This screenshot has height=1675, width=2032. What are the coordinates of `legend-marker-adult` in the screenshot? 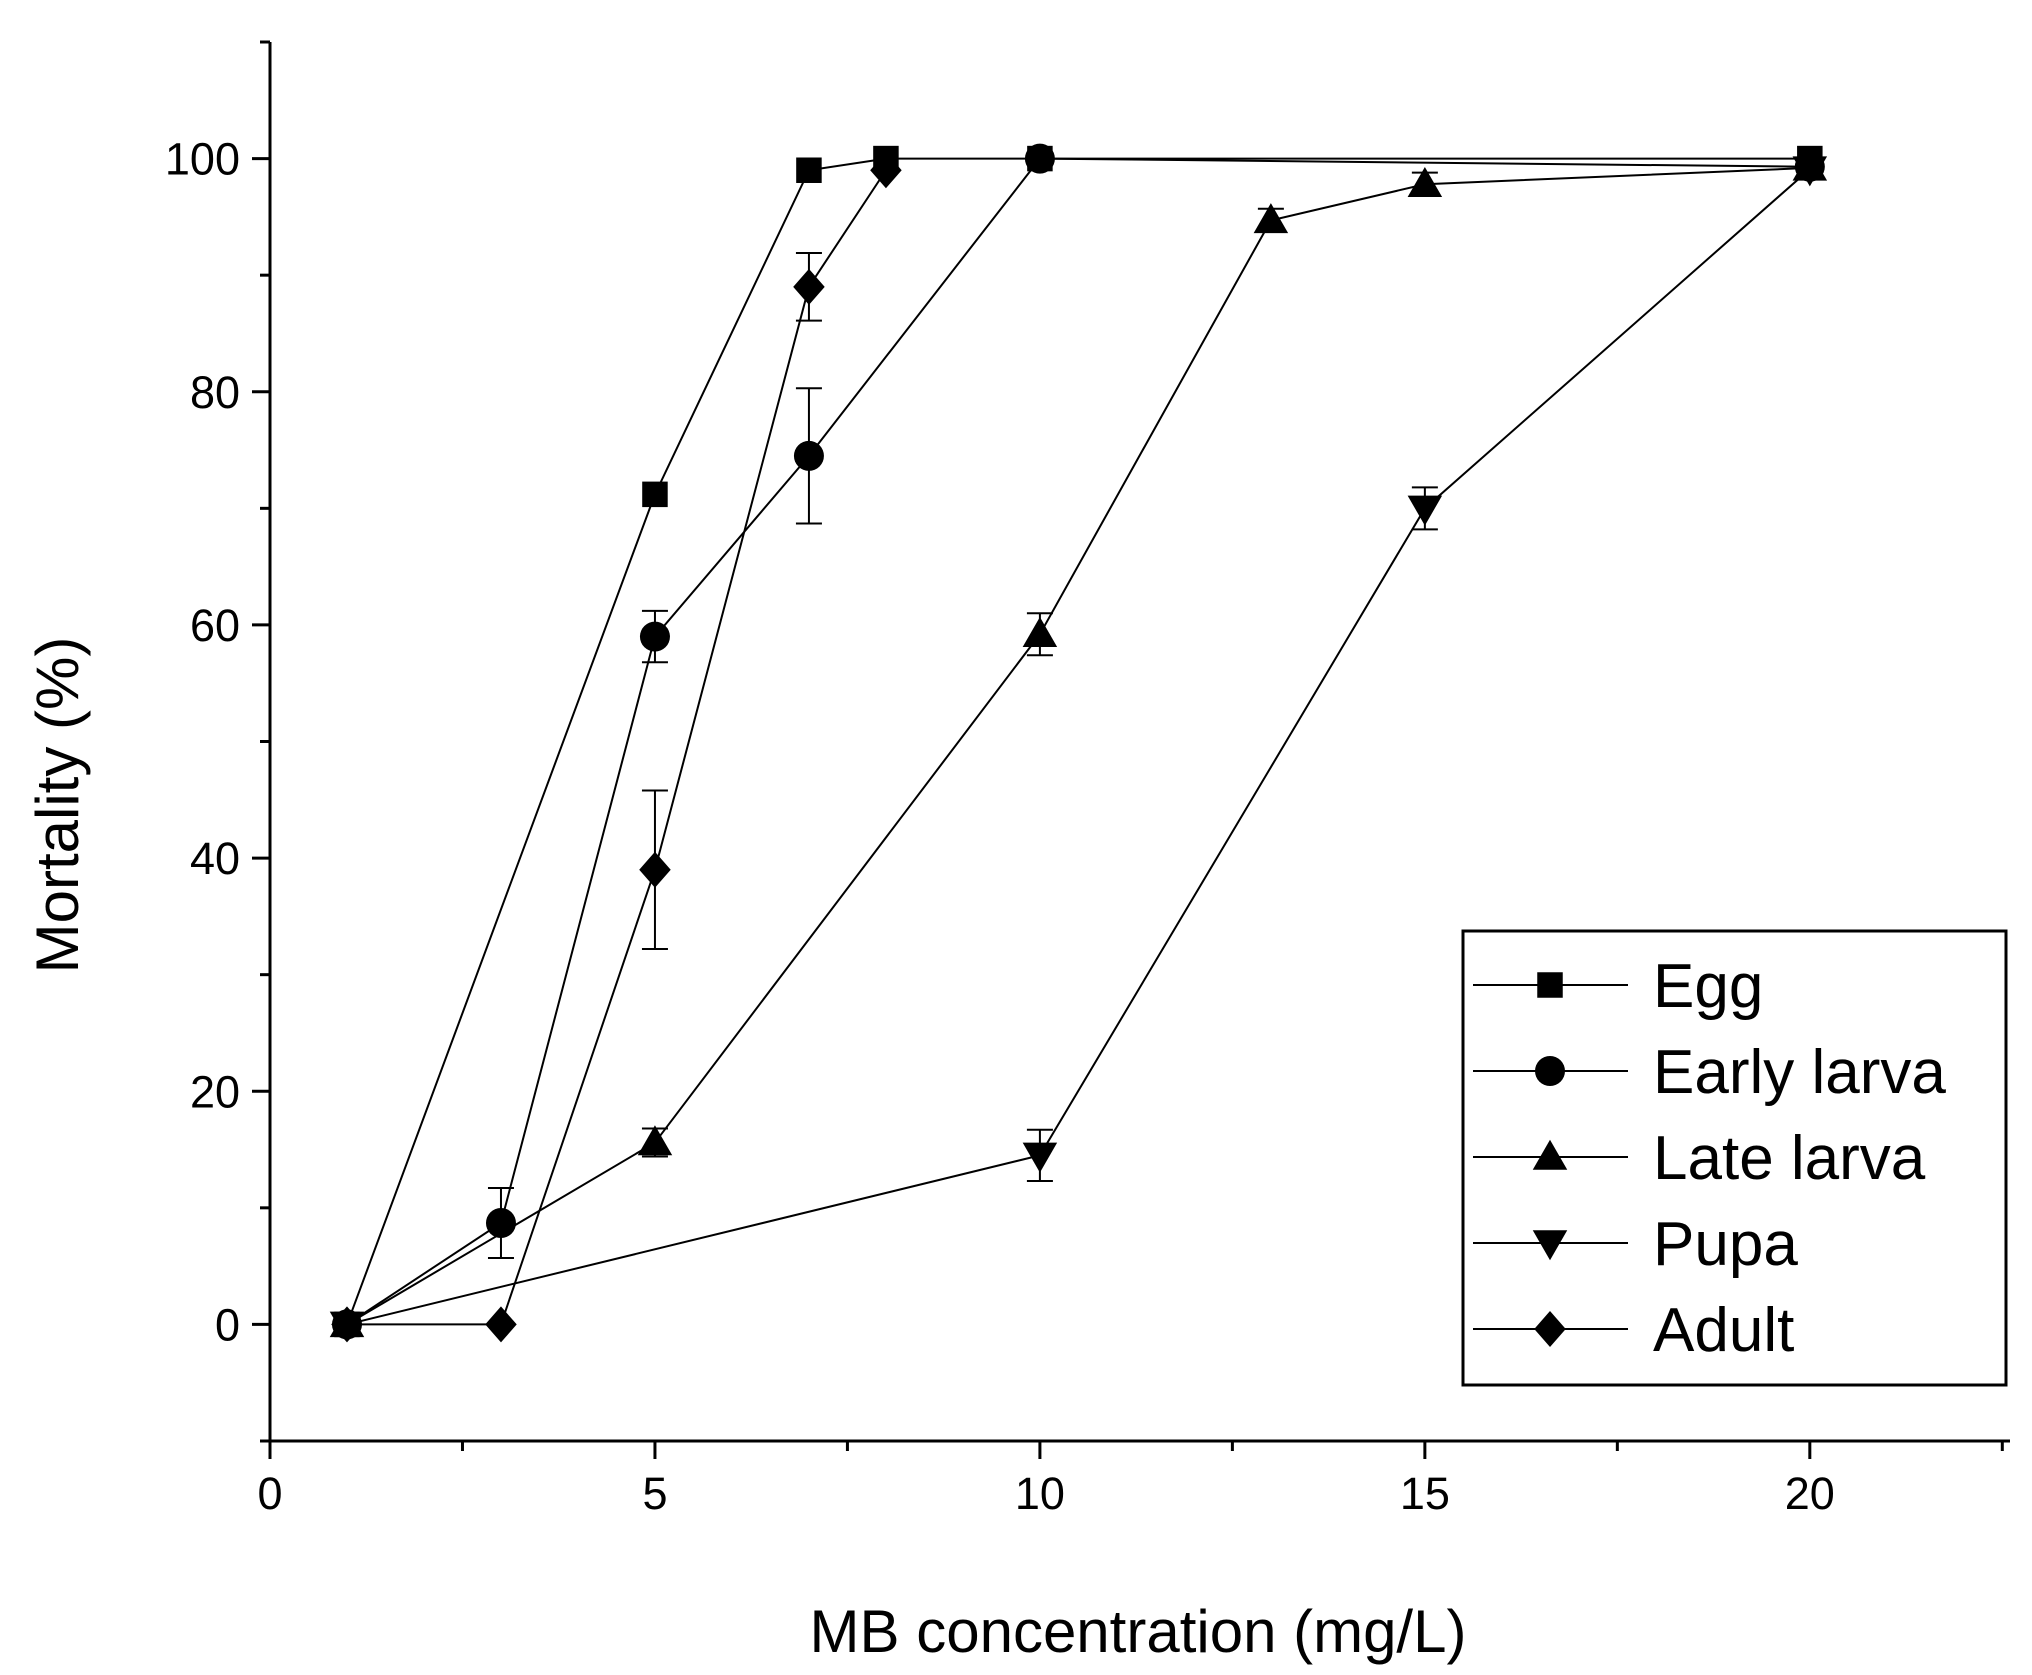 It's located at (1550, 1329).